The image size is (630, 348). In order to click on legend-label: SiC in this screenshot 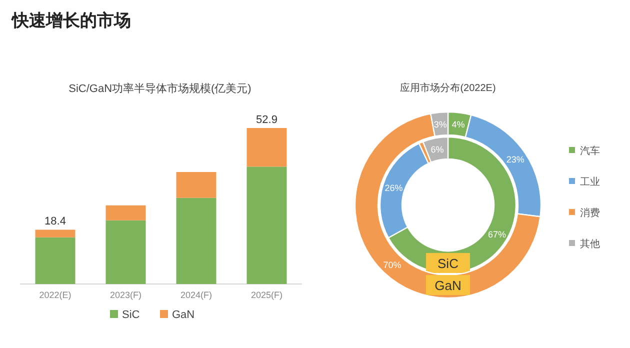, I will do `click(131, 315)`.